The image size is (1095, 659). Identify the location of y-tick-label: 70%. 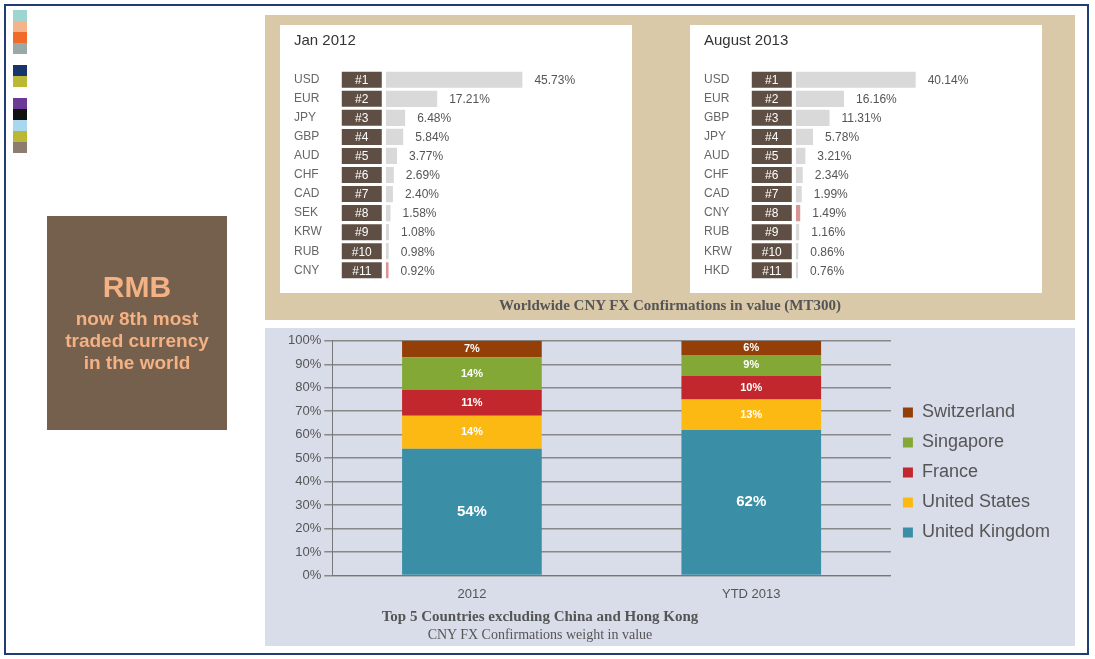
(308, 410).